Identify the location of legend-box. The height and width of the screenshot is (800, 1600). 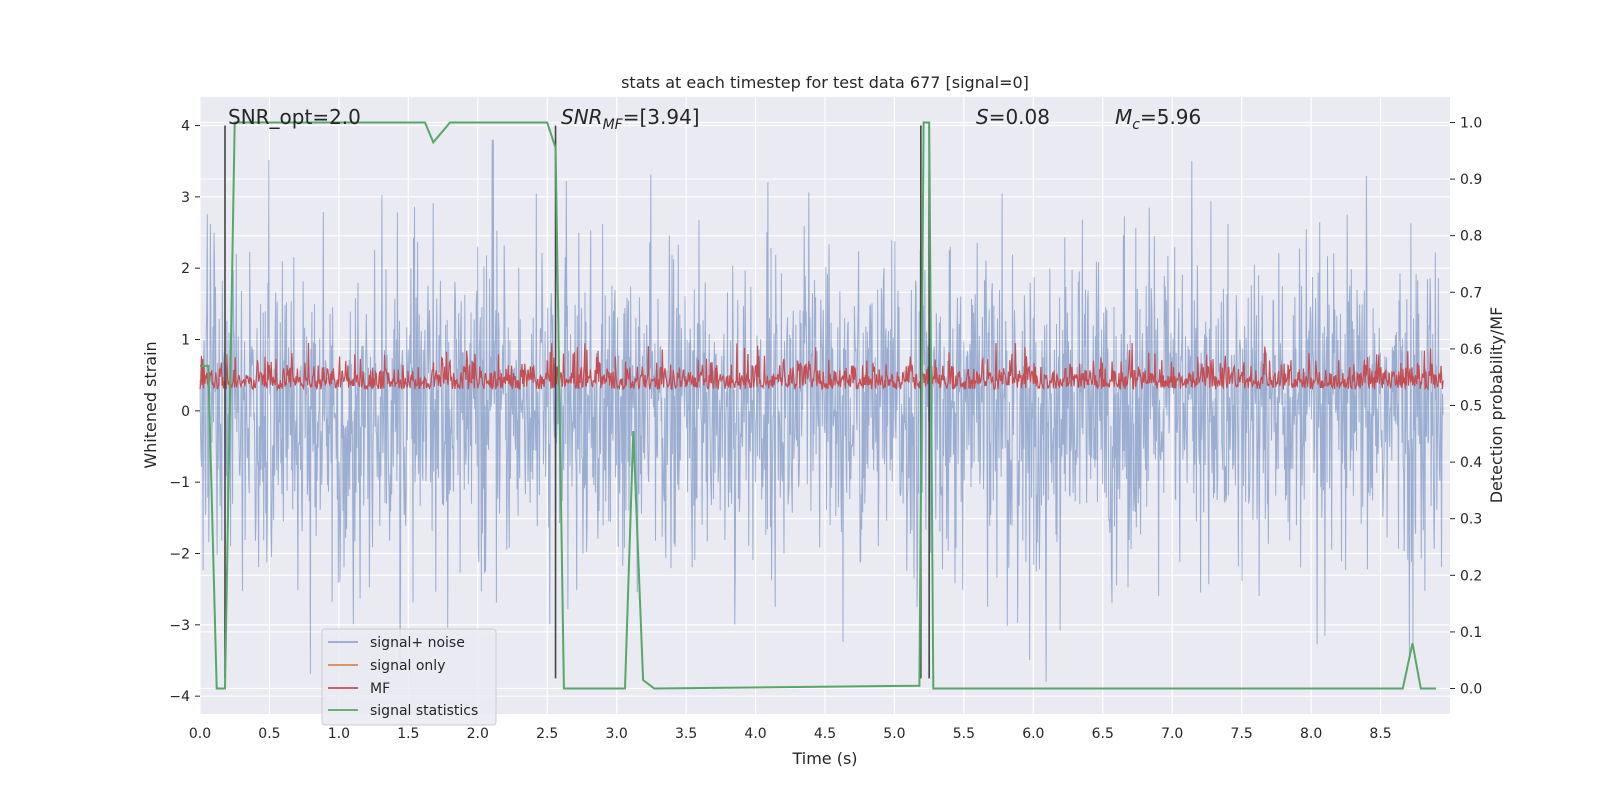
(409, 677).